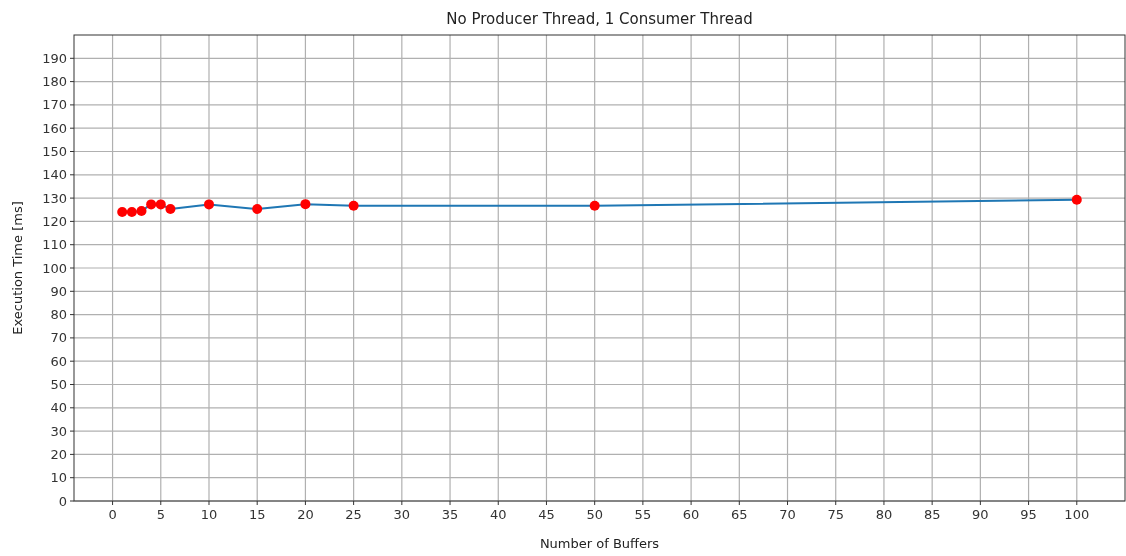 The image size is (1126, 556). Describe the element at coordinates (599, 543) in the screenshot. I see `x-axis-title: Number of Buffers` at that location.